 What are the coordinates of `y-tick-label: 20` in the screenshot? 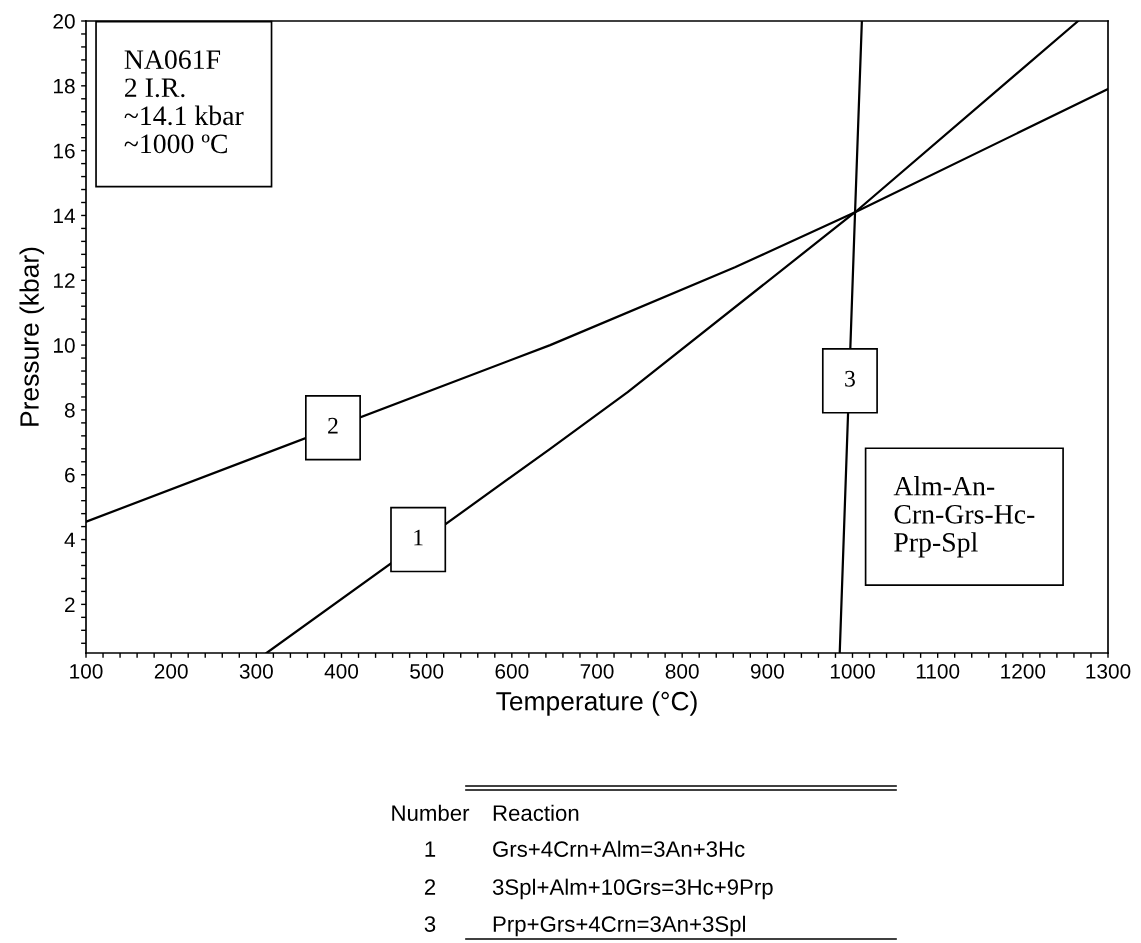 It's located at (64, 21).